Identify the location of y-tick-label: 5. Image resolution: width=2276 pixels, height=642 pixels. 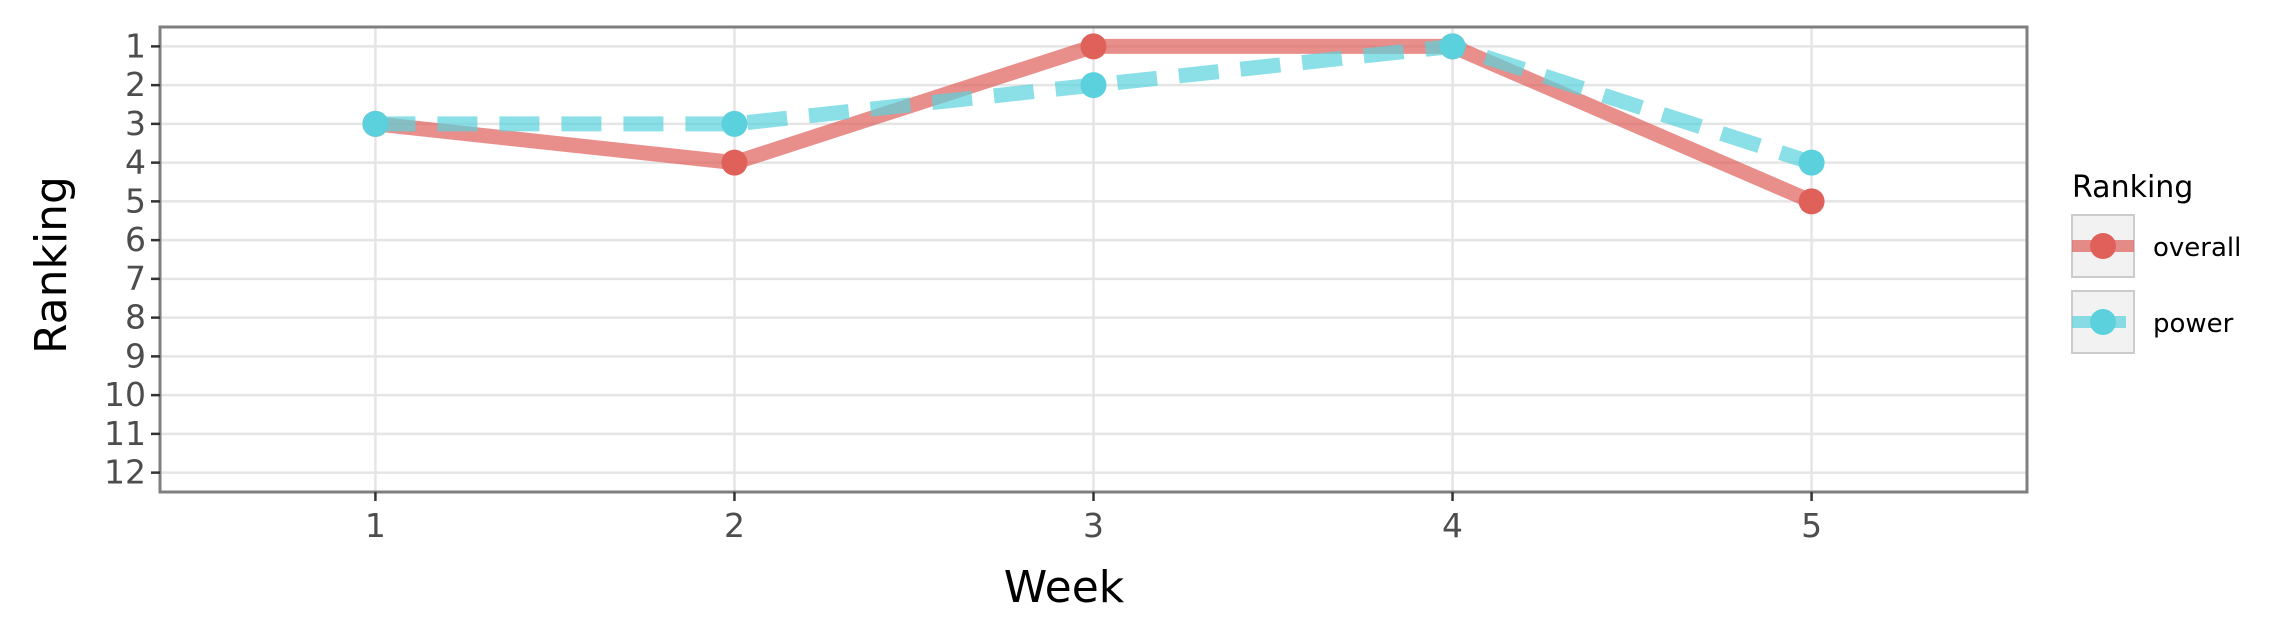
(135, 200).